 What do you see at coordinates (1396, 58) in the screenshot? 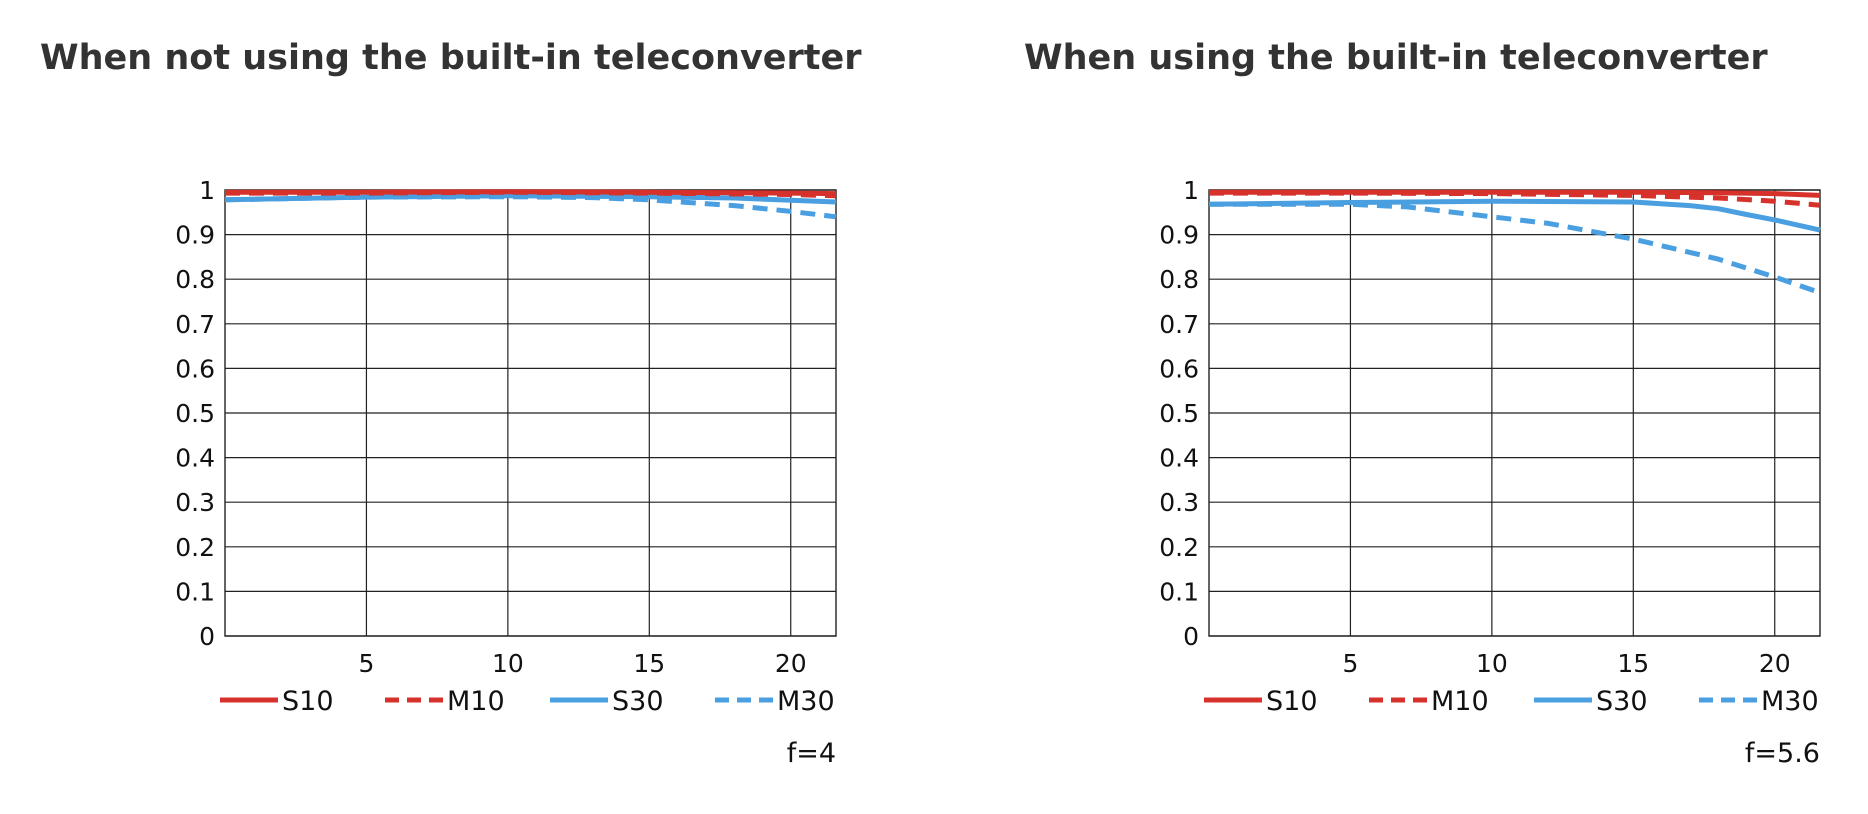
I see `chart-title-right: When using the built-in teleconverter` at bounding box center [1396, 58].